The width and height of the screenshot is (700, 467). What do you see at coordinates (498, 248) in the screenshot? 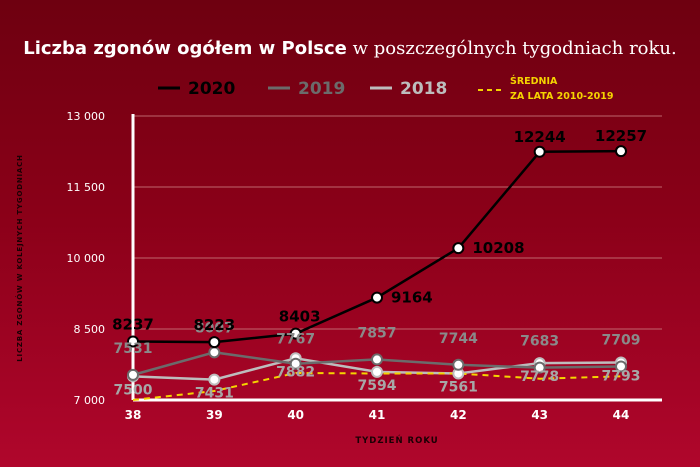
I see `series-2020-data-label: 10208` at bounding box center [498, 248].